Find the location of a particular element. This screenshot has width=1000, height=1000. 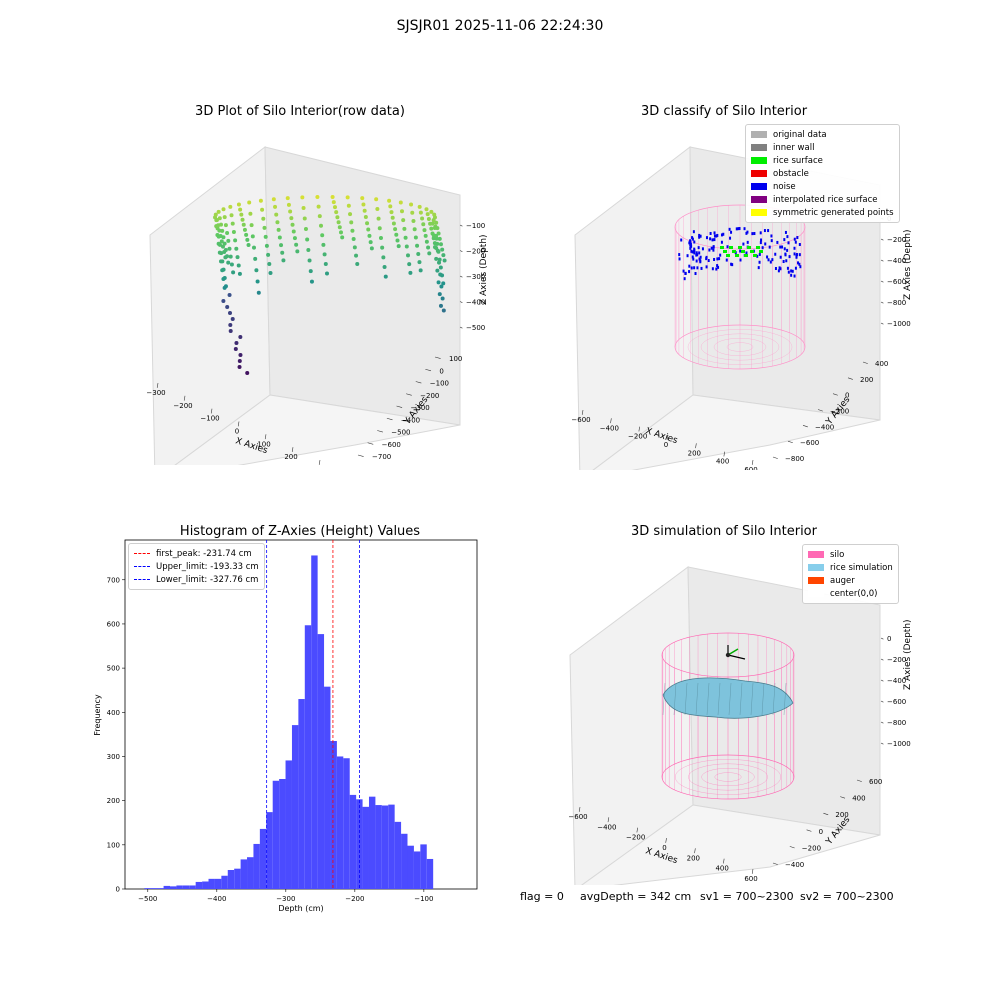

plot3-x-ticks: −500 −400 −300 −200 −100 is located at coordinates (285, 896).